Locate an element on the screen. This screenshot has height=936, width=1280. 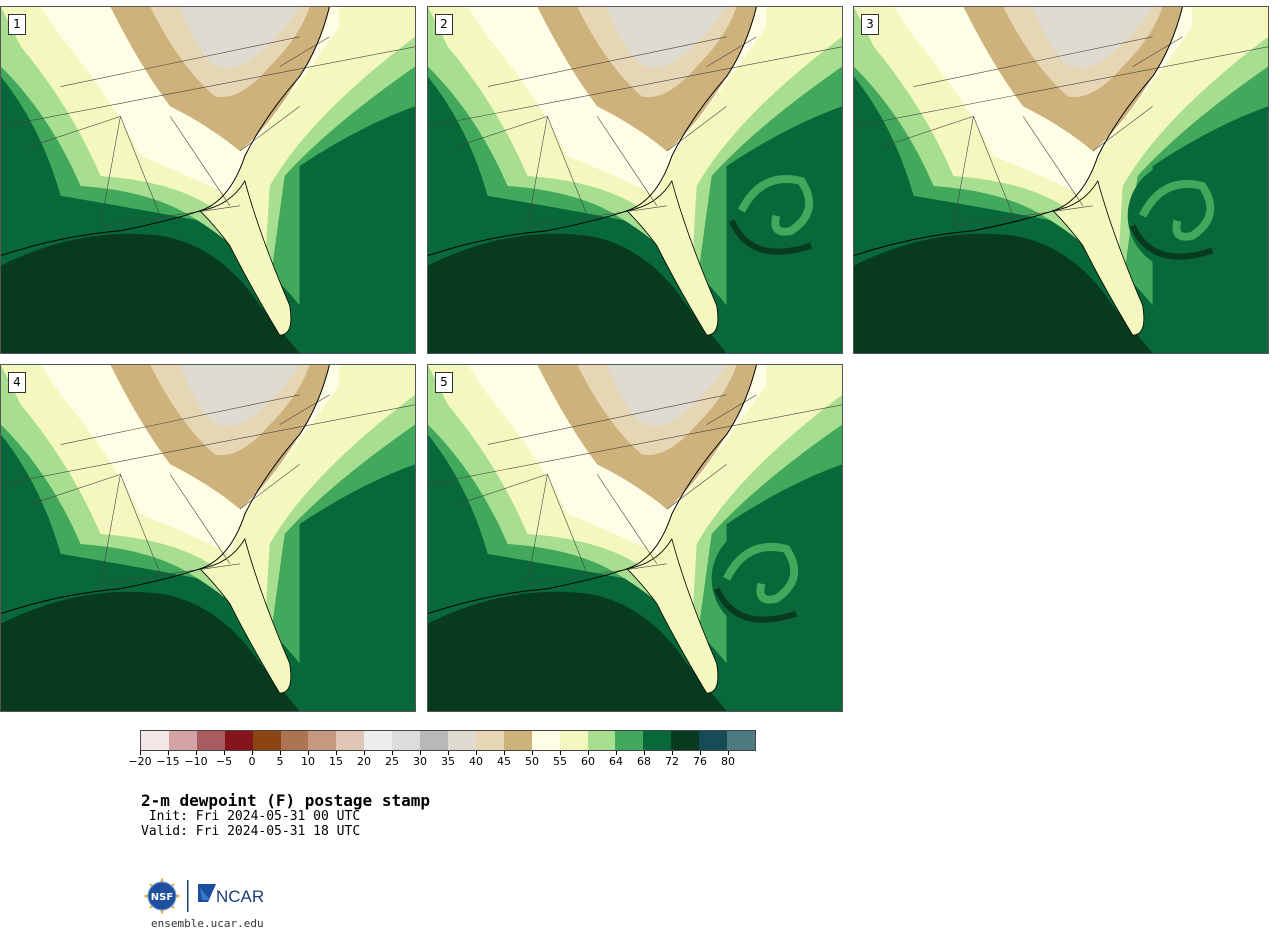
colorbar is located at coordinates (448, 740).